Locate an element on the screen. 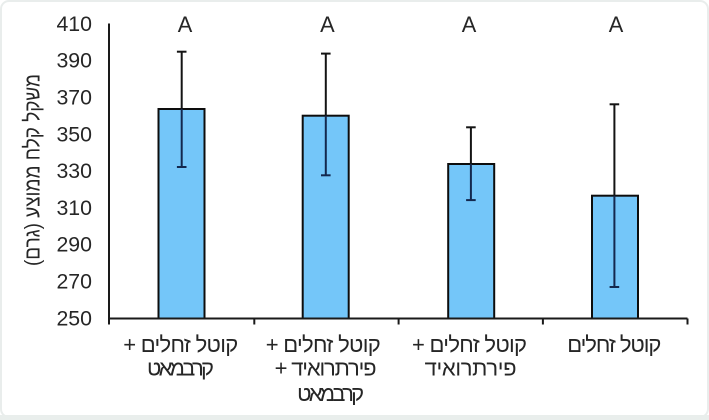 Image resolution: width=709 pixels, height=420 pixels. svg-text: 370 is located at coordinates (74, 98).